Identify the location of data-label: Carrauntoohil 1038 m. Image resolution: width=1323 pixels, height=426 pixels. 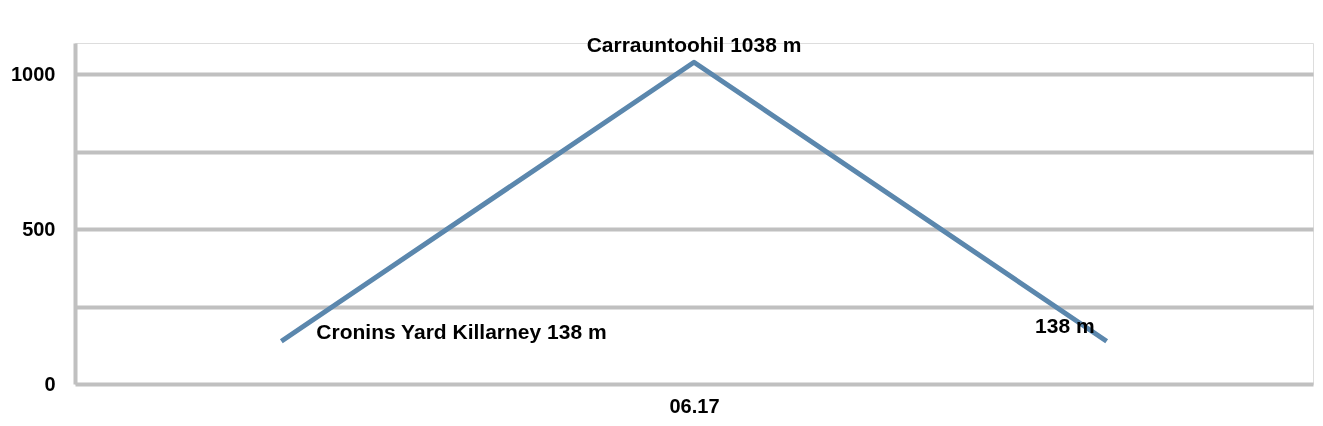
(694, 45).